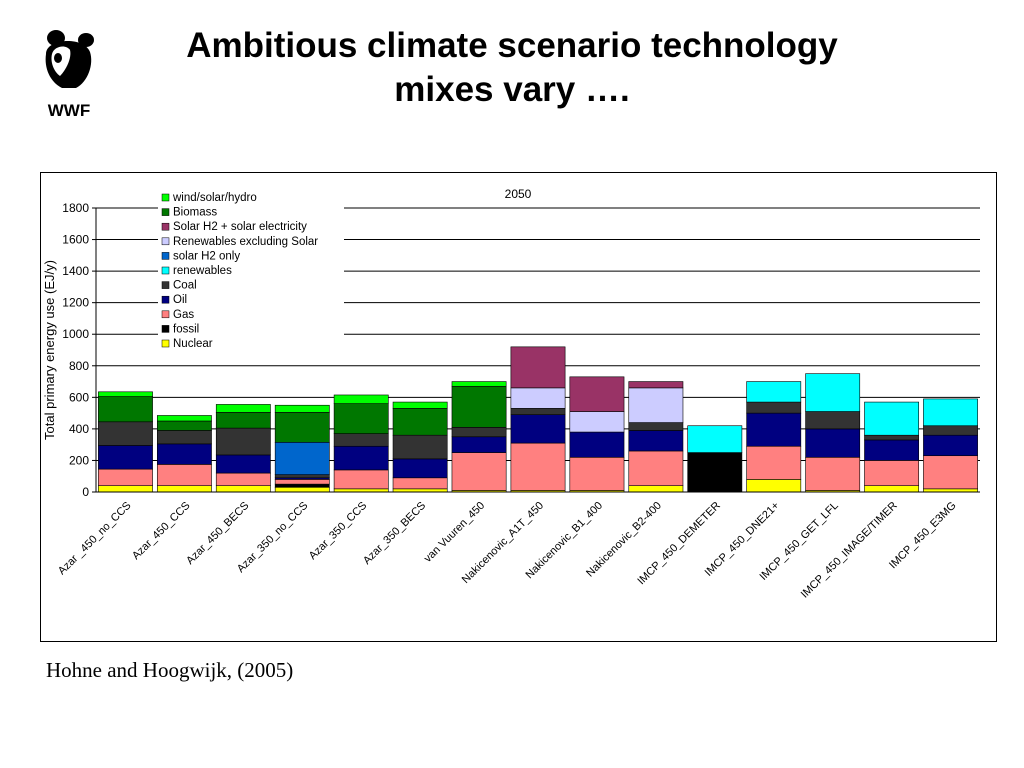  Describe the element at coordinates (185, 286) in the screenshot. I see `legend-label: Coal` at that location.